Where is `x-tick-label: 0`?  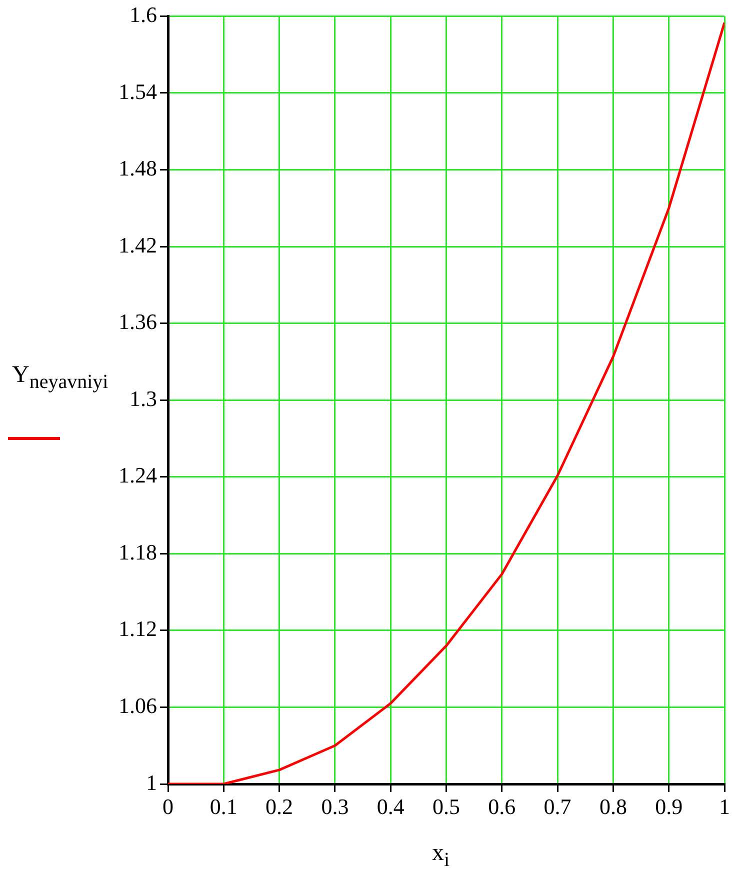 x-tick-label: 0 is located at coordinates (168, 806).